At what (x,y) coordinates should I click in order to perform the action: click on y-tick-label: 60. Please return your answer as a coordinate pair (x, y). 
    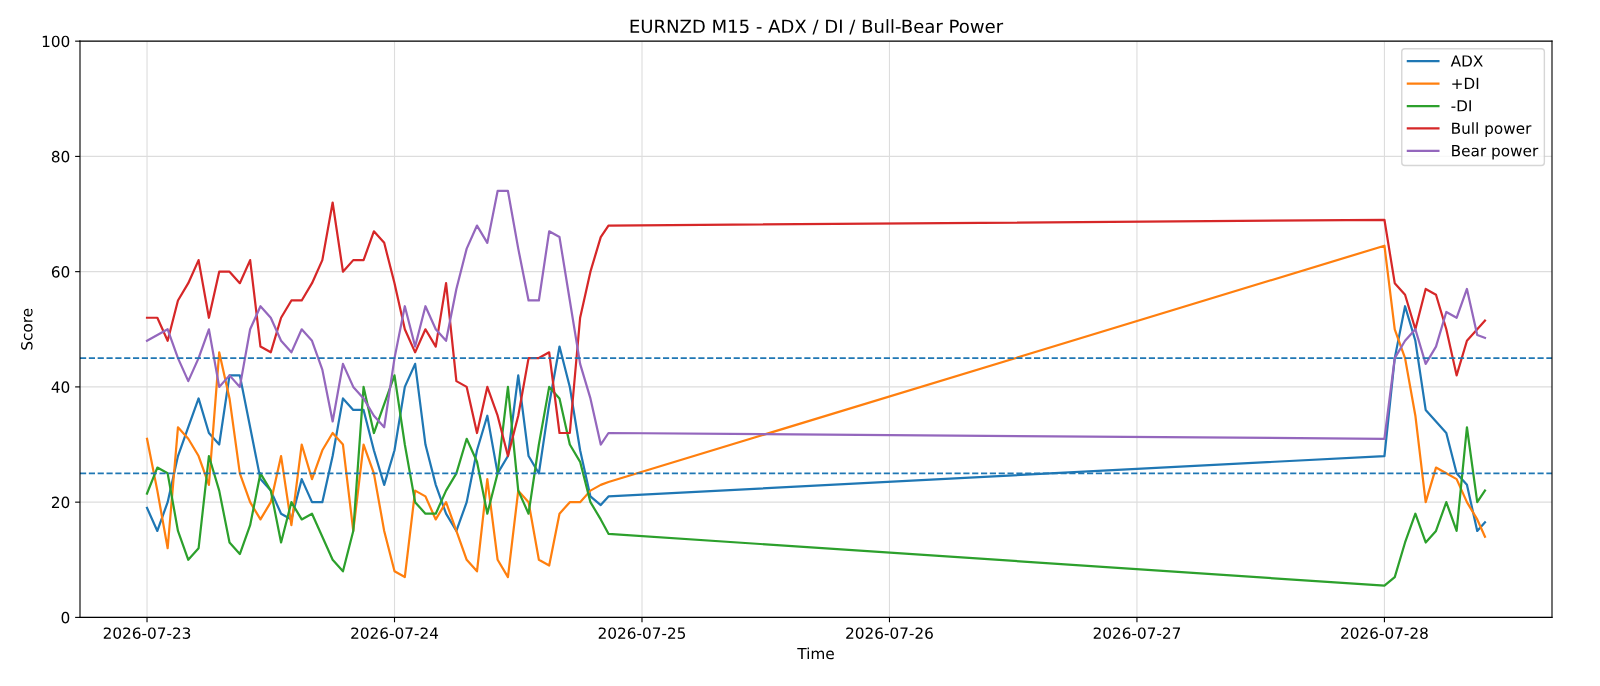
    Looking at the image, I should click on (60, 272).